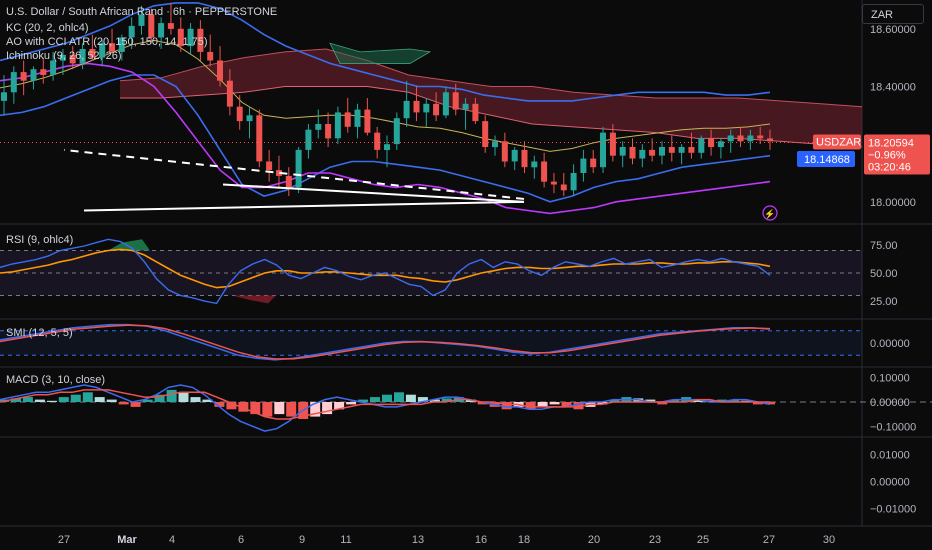 Image resolution: width=932 pixels, height=550 pixels. What do you see at coordinates (890, 379) in the screenshot?
I see `macd-axis-label: 0.10000` at bounding box center [890, 379].